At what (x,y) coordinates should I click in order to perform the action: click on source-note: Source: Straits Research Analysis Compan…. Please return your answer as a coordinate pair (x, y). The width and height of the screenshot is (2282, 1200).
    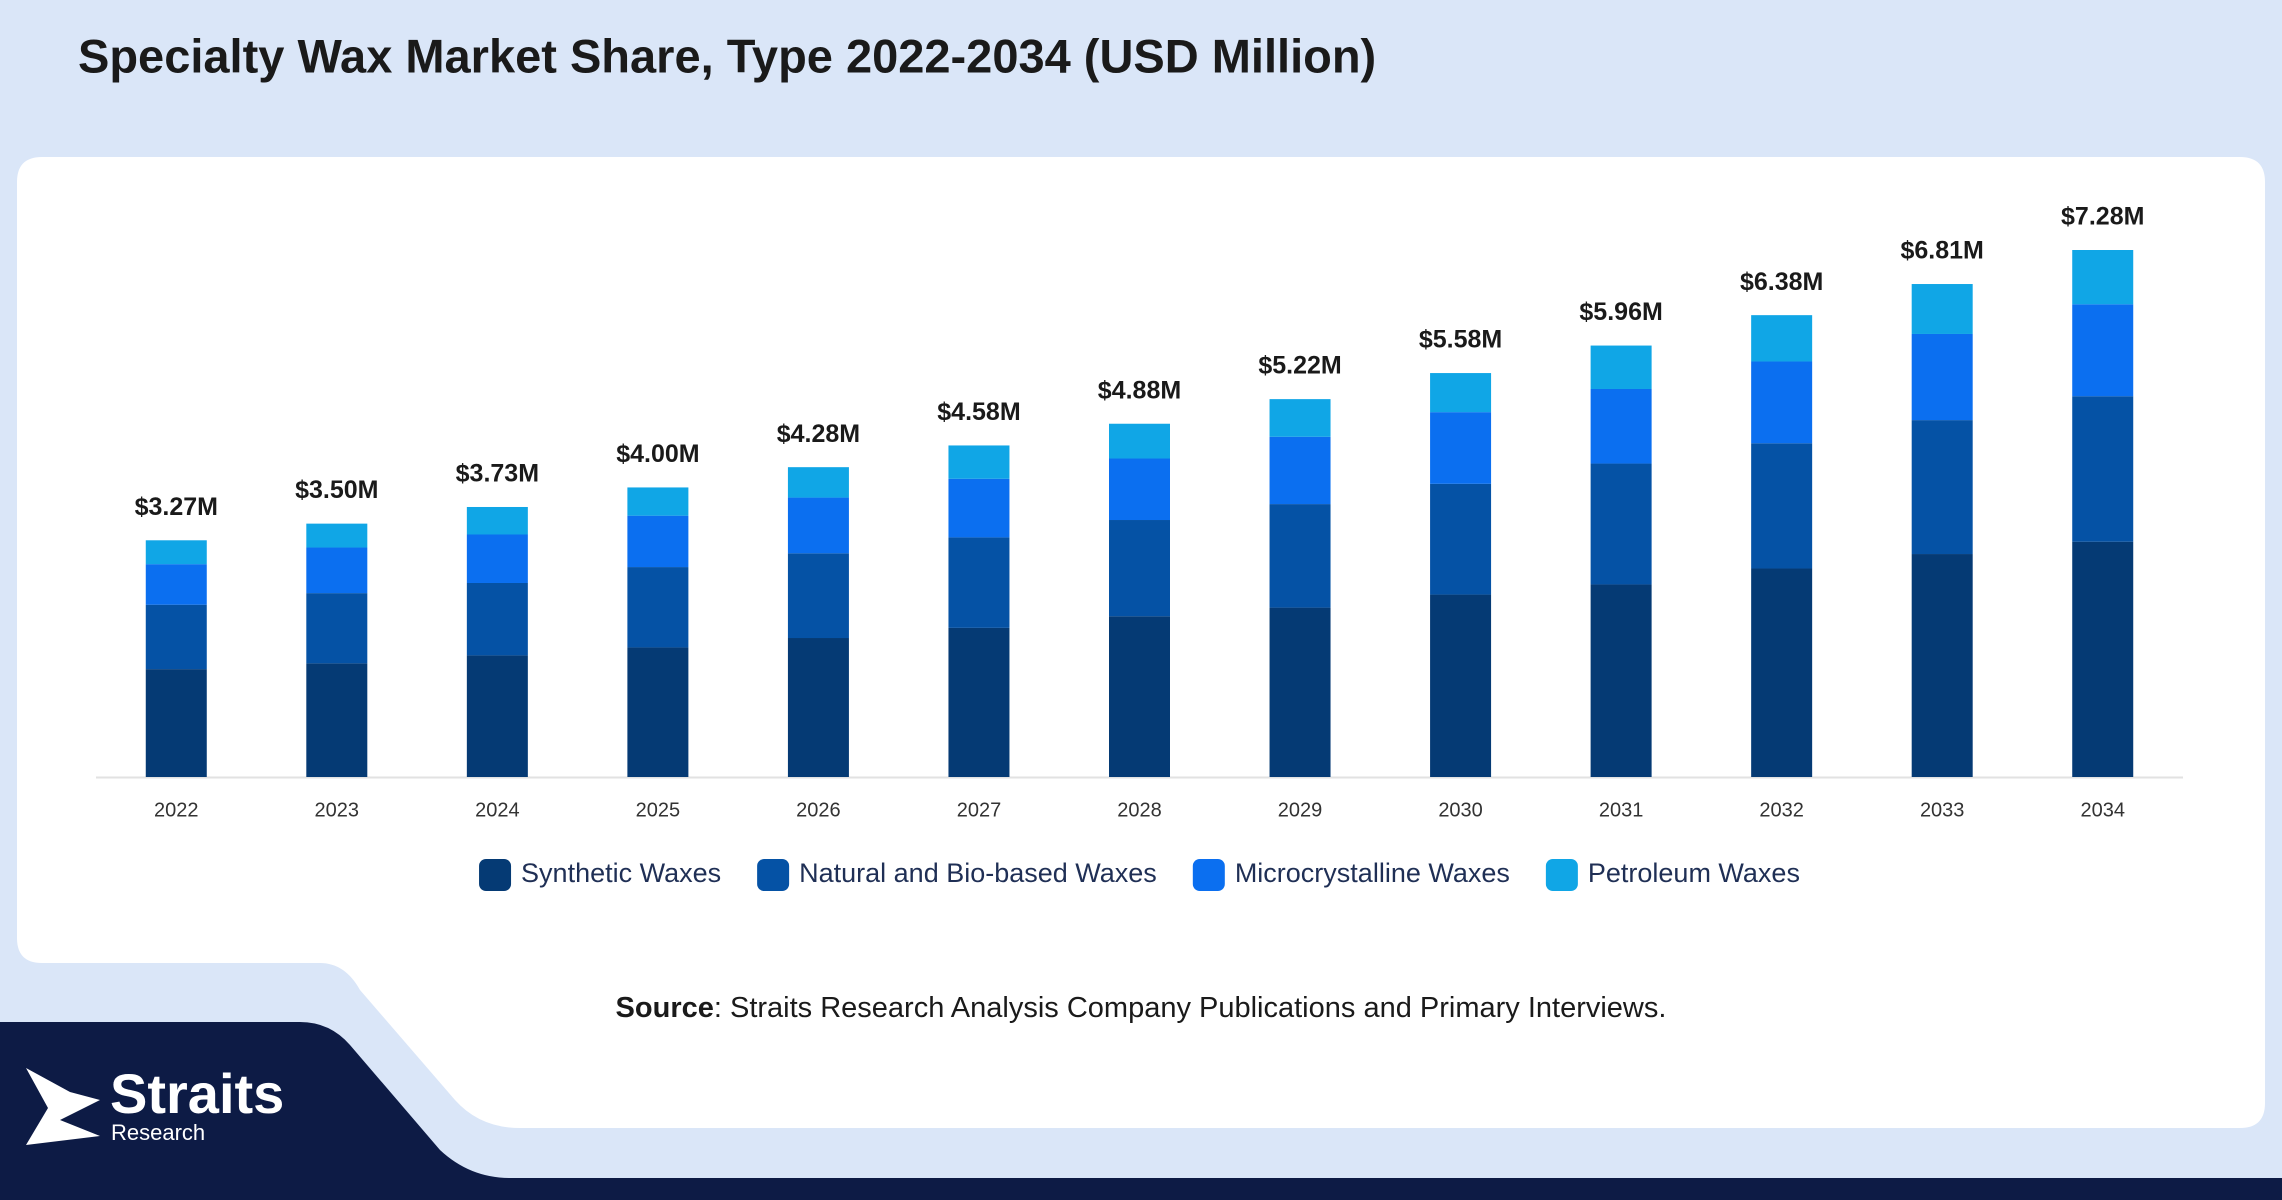
    Looking at the image, I should click on (1141, 1008).